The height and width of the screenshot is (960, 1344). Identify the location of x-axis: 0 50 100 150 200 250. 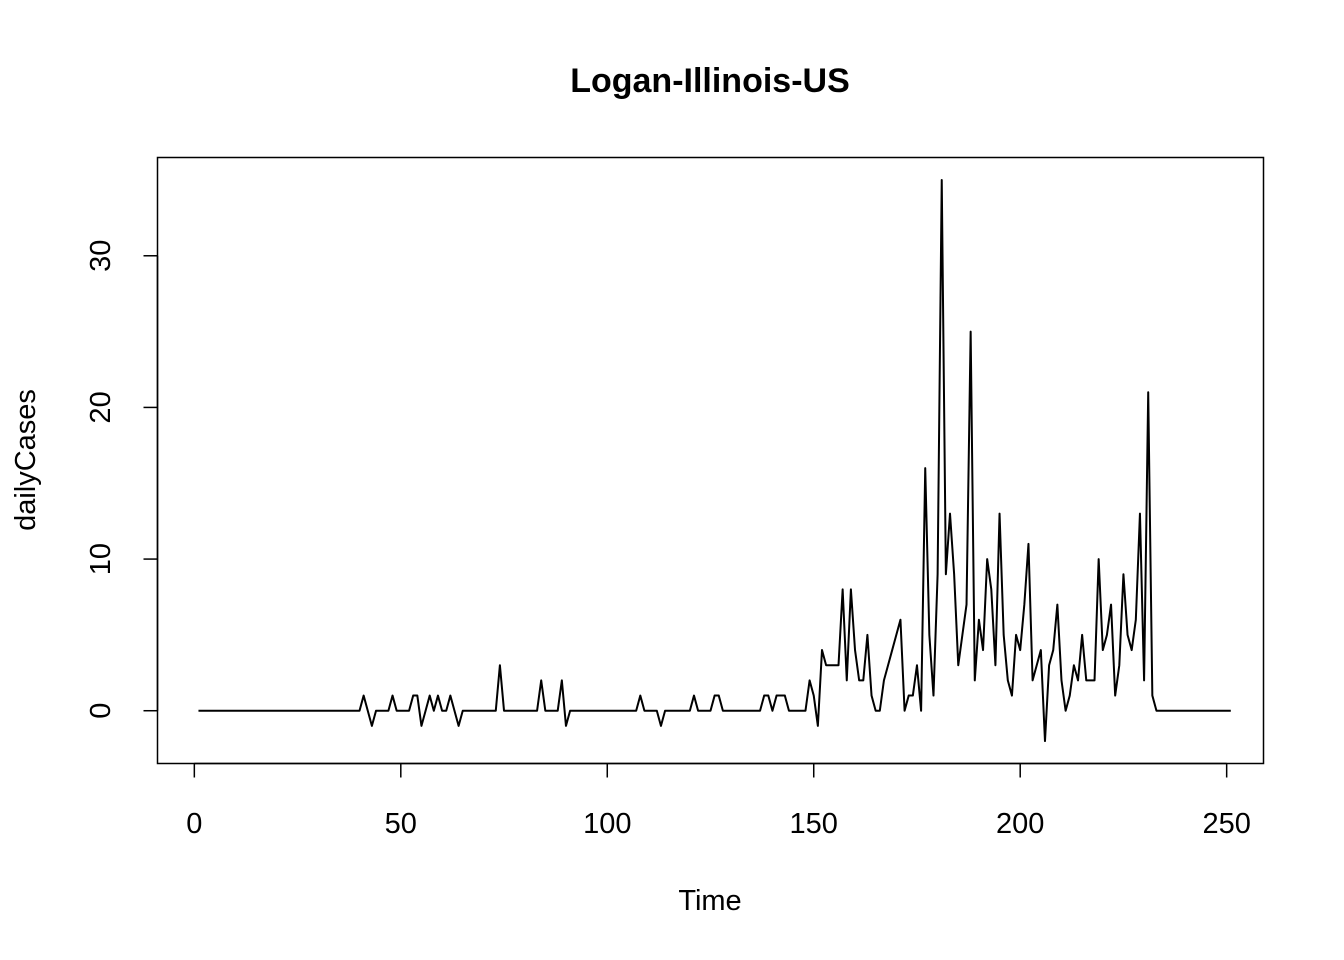
(718, 801).